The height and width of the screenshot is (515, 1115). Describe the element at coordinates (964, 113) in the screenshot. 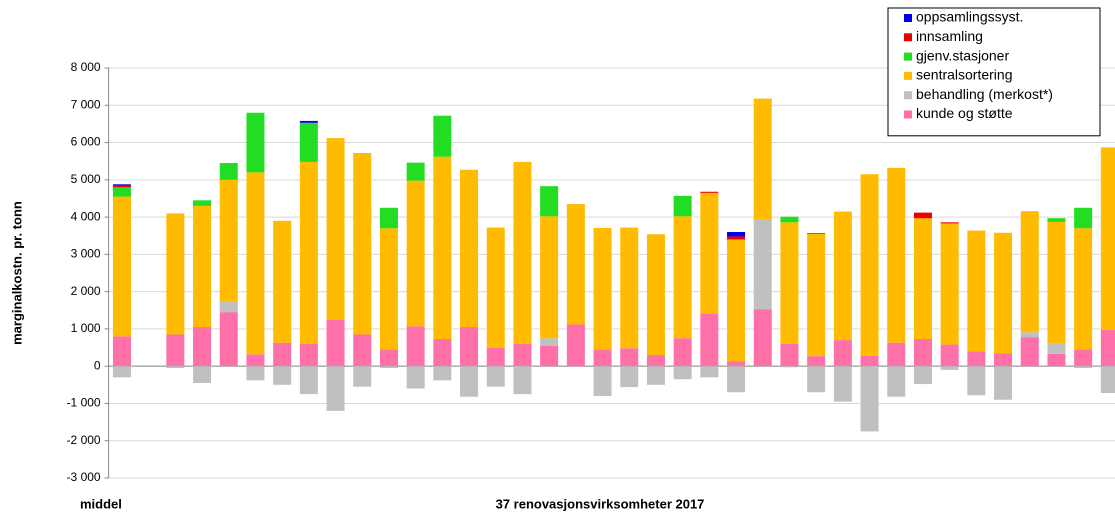

I see `legend-label: kunde og støtte` at that location.